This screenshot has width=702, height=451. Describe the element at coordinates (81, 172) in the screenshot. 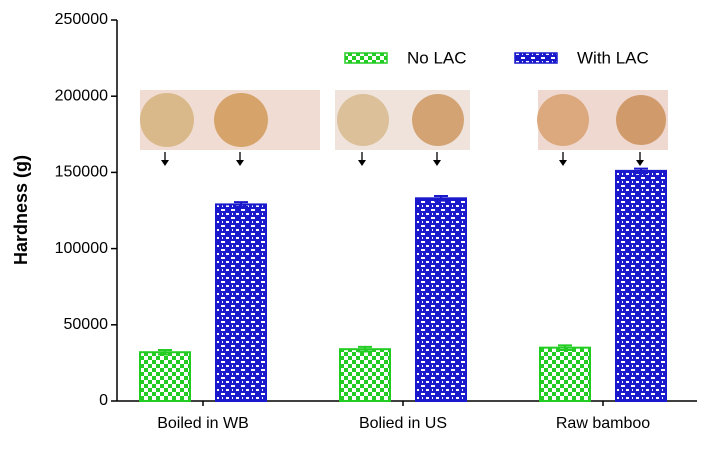

I see `y-tick-label: 150000` at that location.